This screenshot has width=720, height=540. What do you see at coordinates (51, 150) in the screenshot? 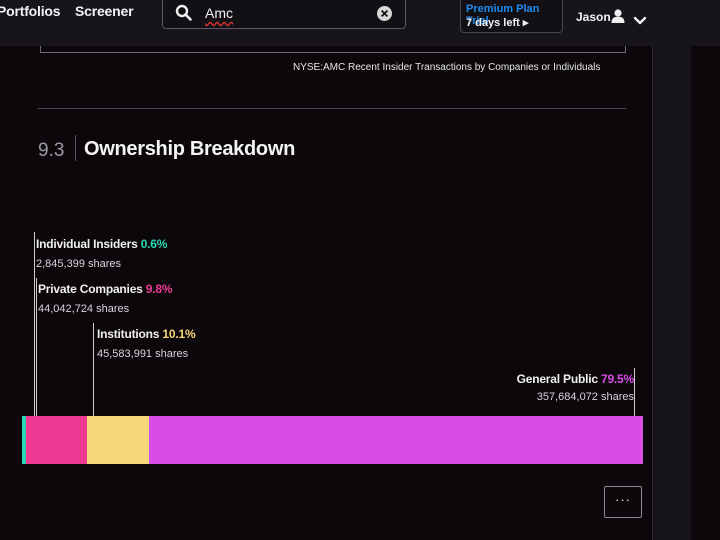
I see `section-number: 9.3` at bounding box center [51, 150].